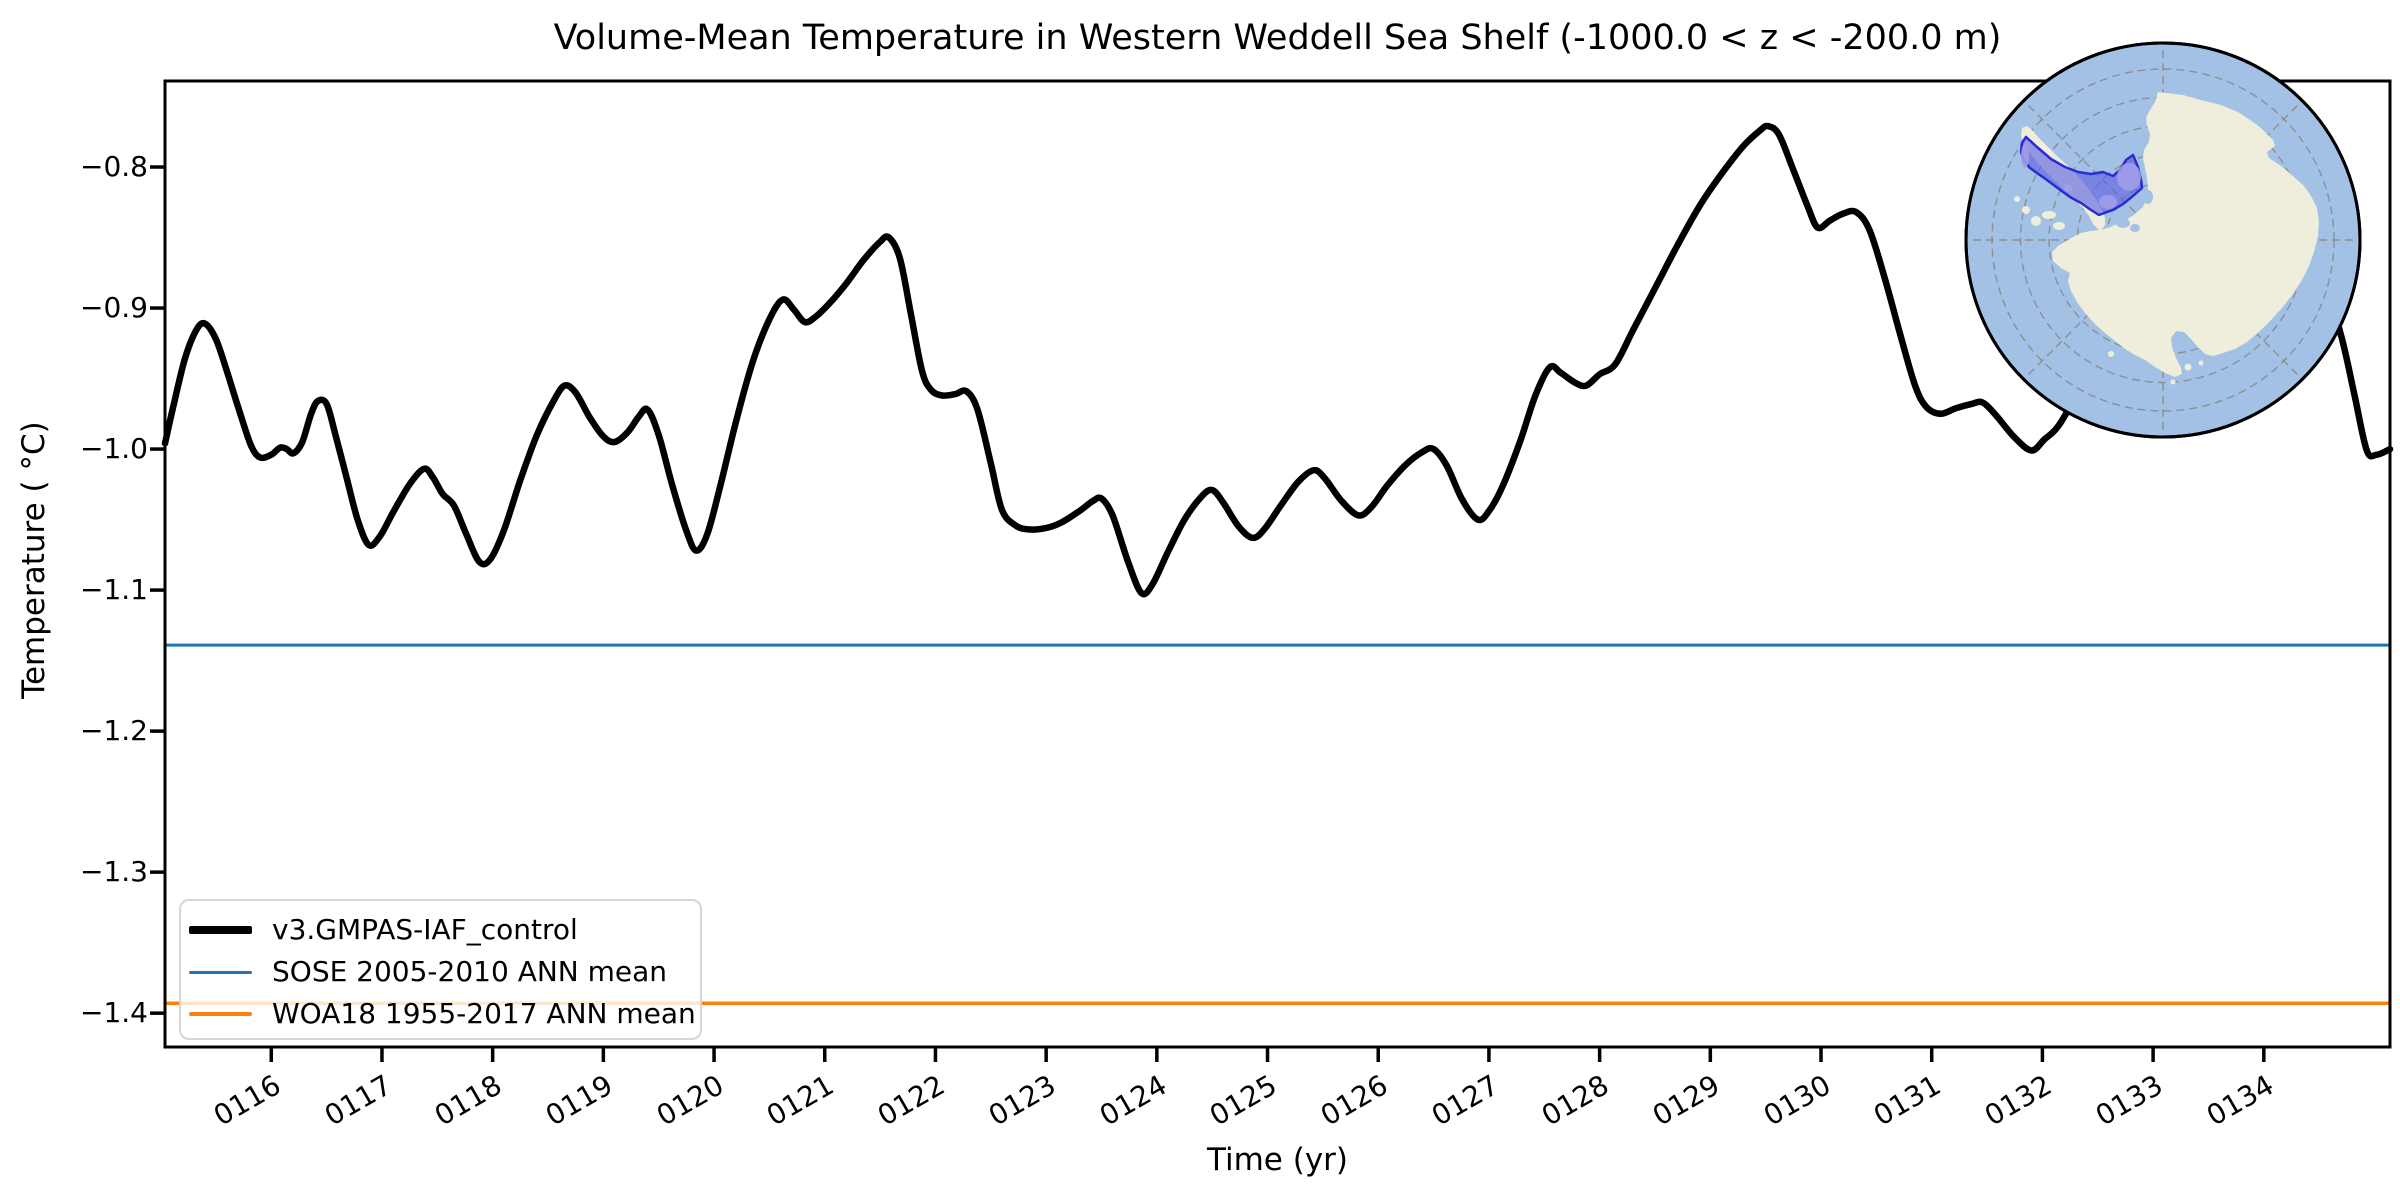 The height and width of the screenshot is (1200, 2400). I want to click on model-line-swatch, so click(220, 930).